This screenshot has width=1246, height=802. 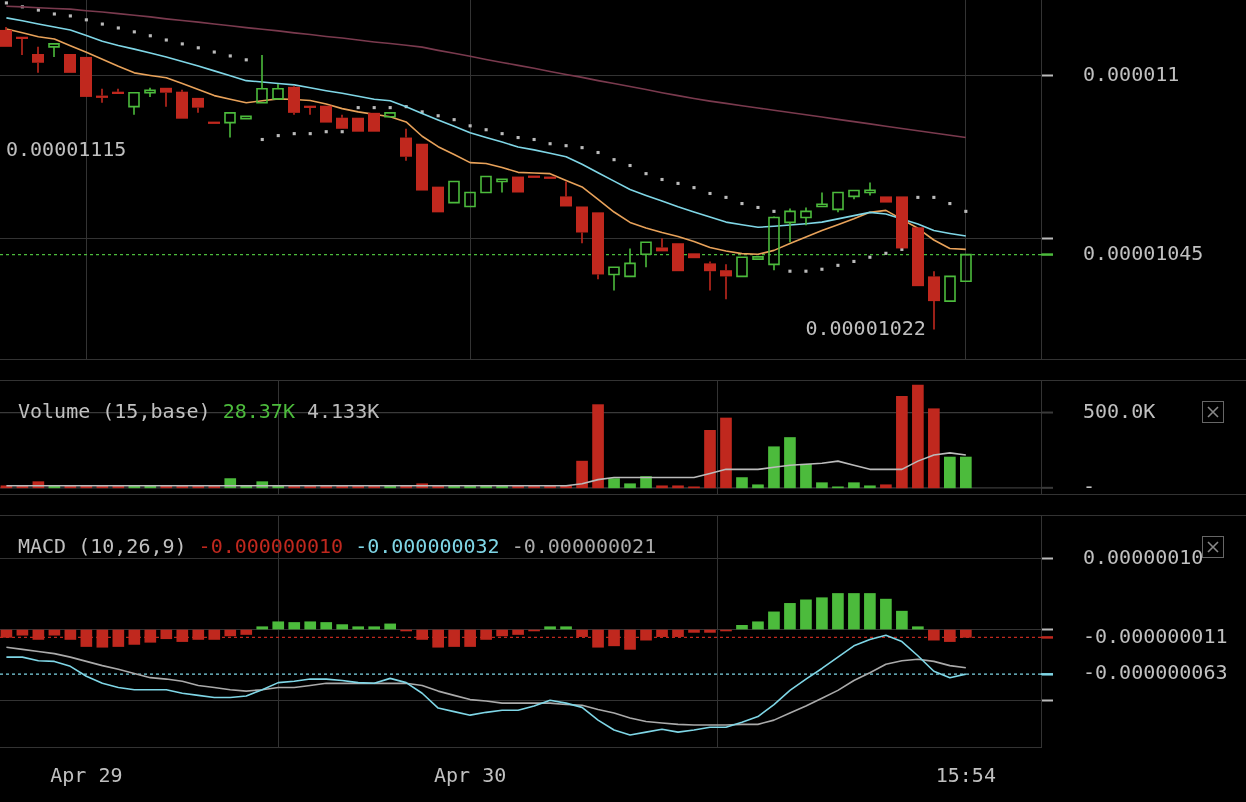 What do you see at coordinates (584, 546) in the screenshot?
I see `annotation: -0.000000021` at bounding box center [584, 546].